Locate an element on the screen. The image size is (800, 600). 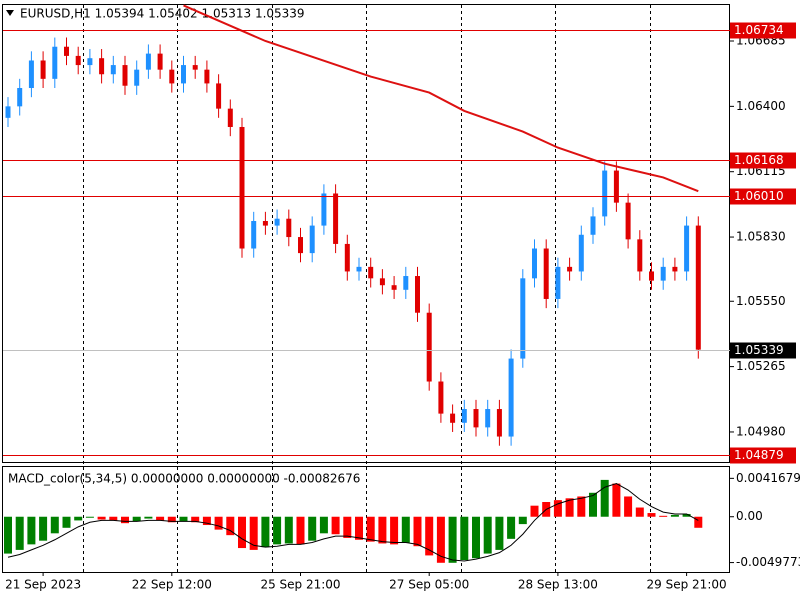
signal-line is located at coordinates (353, 522).